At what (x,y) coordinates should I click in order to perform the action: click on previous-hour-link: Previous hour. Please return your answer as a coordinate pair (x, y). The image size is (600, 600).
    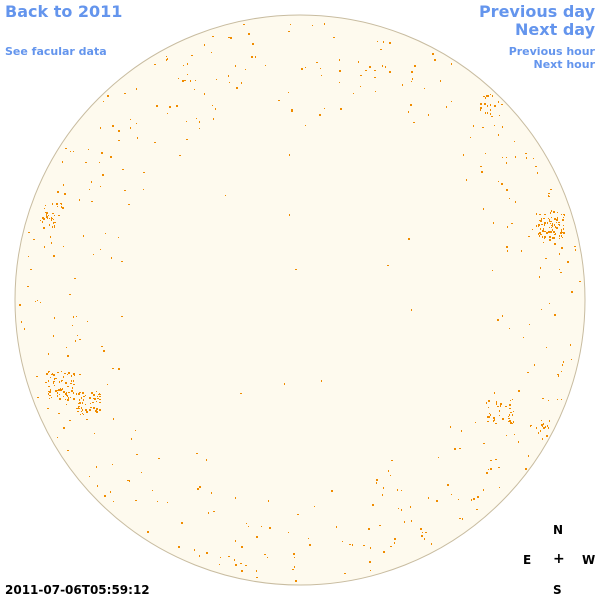
    Looking at the image, I should click on (551, 51).